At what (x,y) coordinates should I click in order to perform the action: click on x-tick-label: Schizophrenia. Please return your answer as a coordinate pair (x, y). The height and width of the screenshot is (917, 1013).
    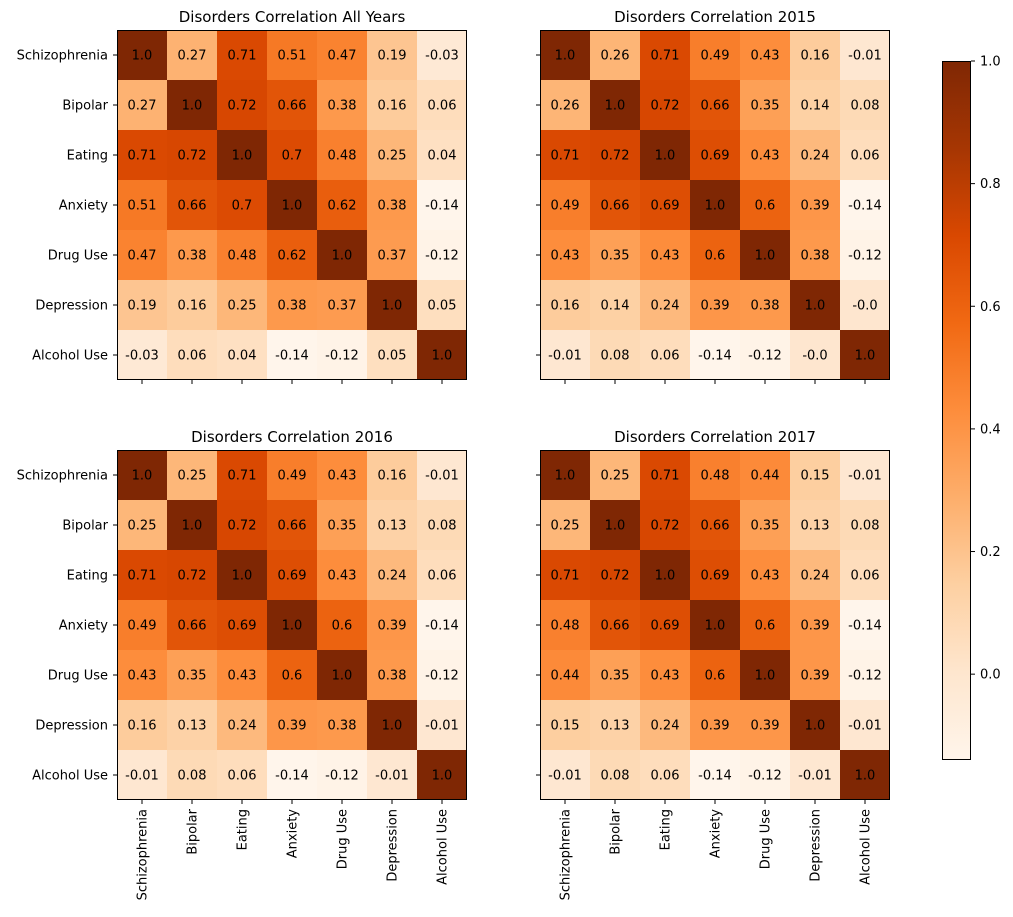
    Looking at the image, I should click on (143, 854).